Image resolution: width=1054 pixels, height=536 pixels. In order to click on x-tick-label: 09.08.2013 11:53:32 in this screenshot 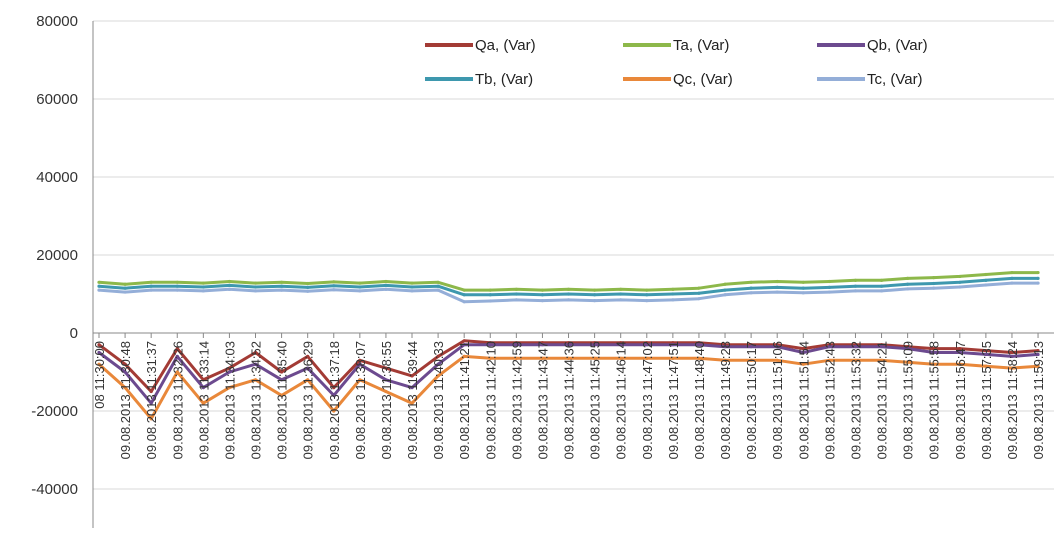, I will do `click(855, 400)`.